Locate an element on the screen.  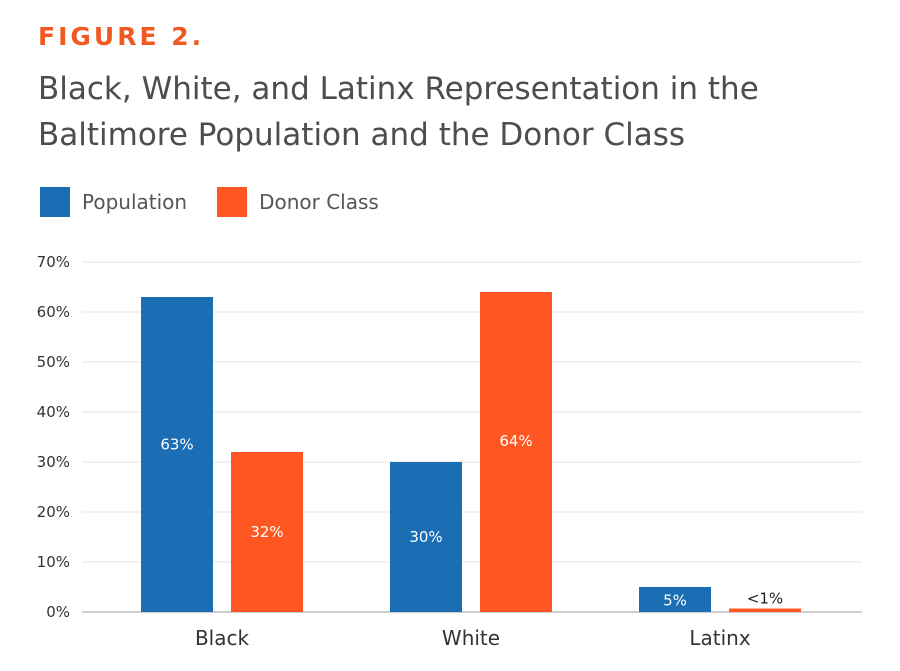
bar-population-black is located at coordinates (177, 454).